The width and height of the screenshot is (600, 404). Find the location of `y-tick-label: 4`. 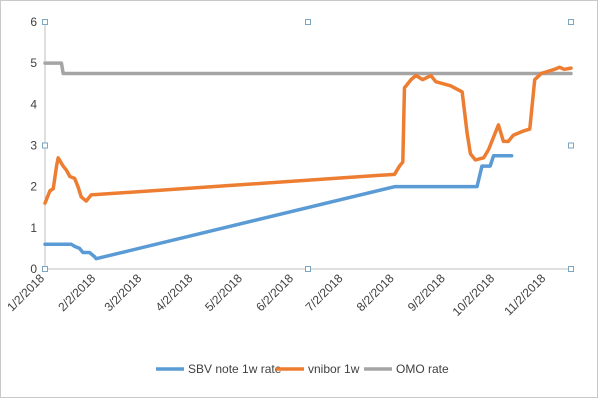

y-tick-label: 4 is located at coordinates (33, 104).